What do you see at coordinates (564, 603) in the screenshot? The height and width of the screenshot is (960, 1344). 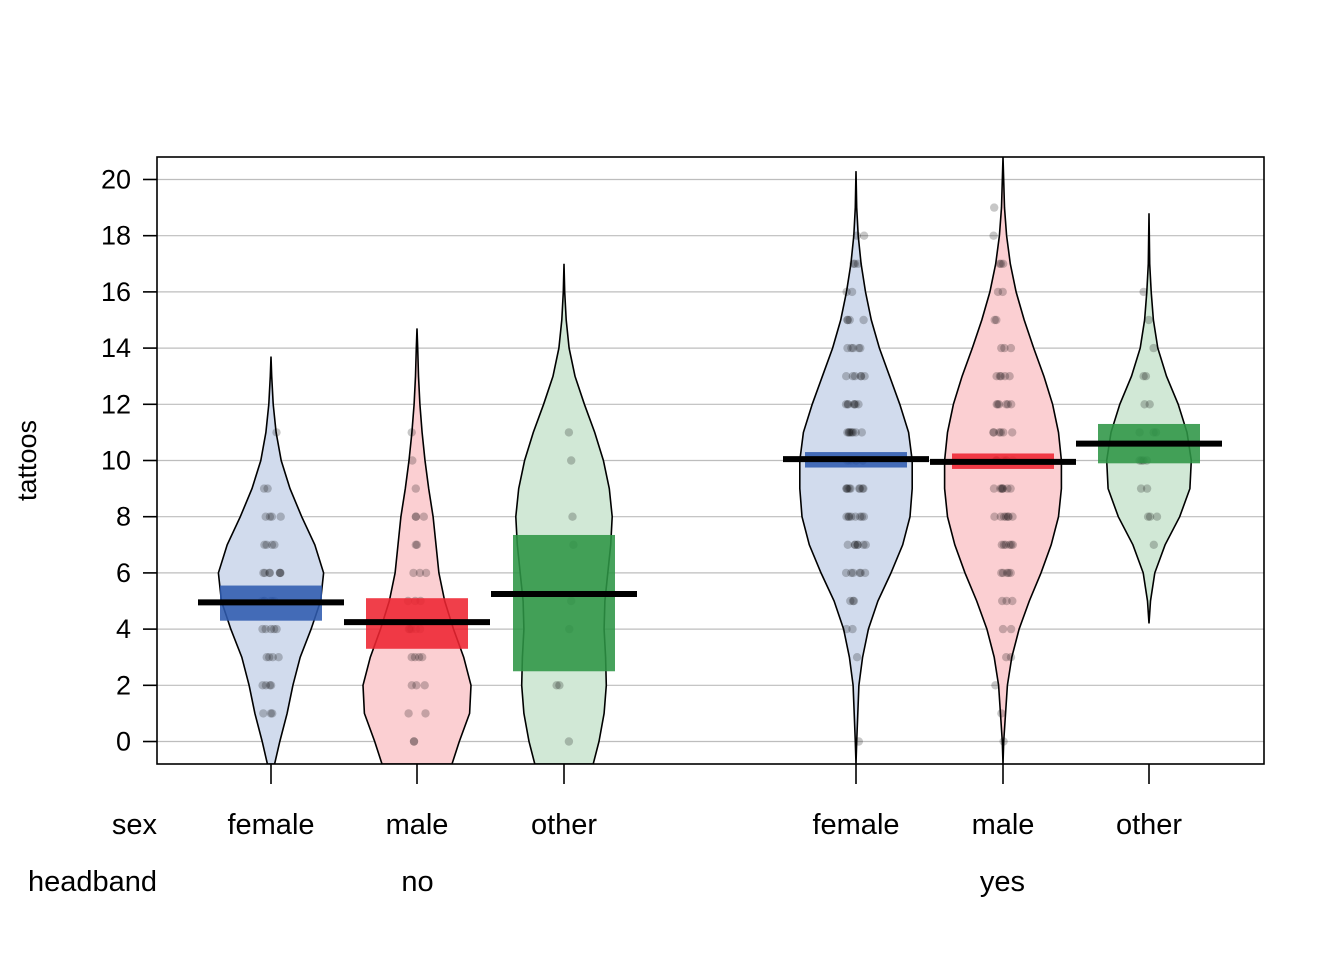 I see `hdi-no-other` at bounding box center [564, 603].